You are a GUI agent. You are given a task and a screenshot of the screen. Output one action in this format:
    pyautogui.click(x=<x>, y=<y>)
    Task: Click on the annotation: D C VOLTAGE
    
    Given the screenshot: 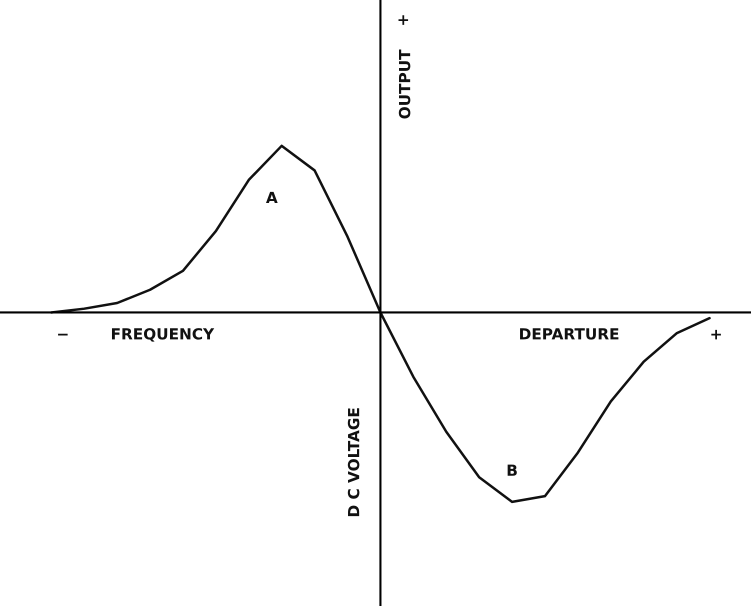 What is the action you would take?
    pyautogui.click(x=354, y=462)
    